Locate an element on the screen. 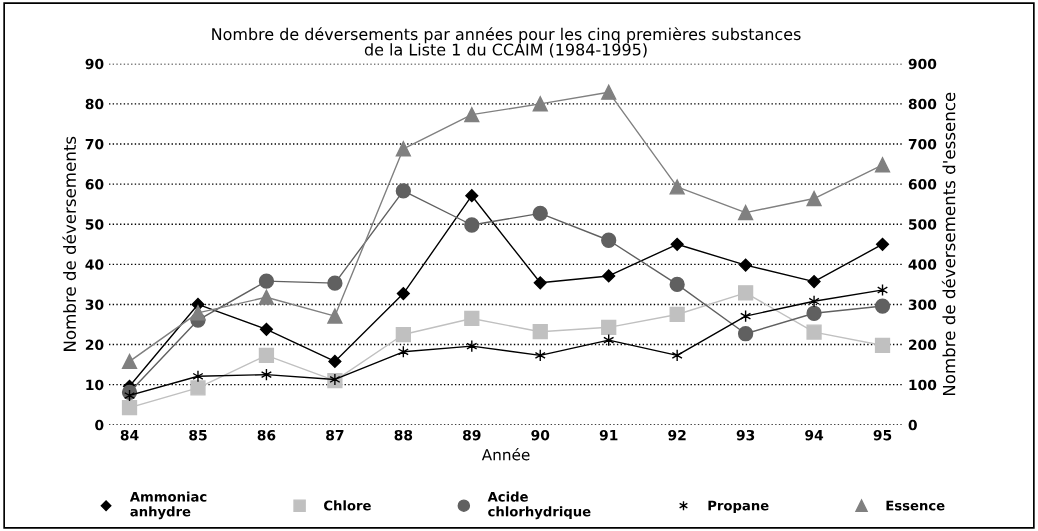  y2-tick-label: 100 is located at coordinates (923, 385).